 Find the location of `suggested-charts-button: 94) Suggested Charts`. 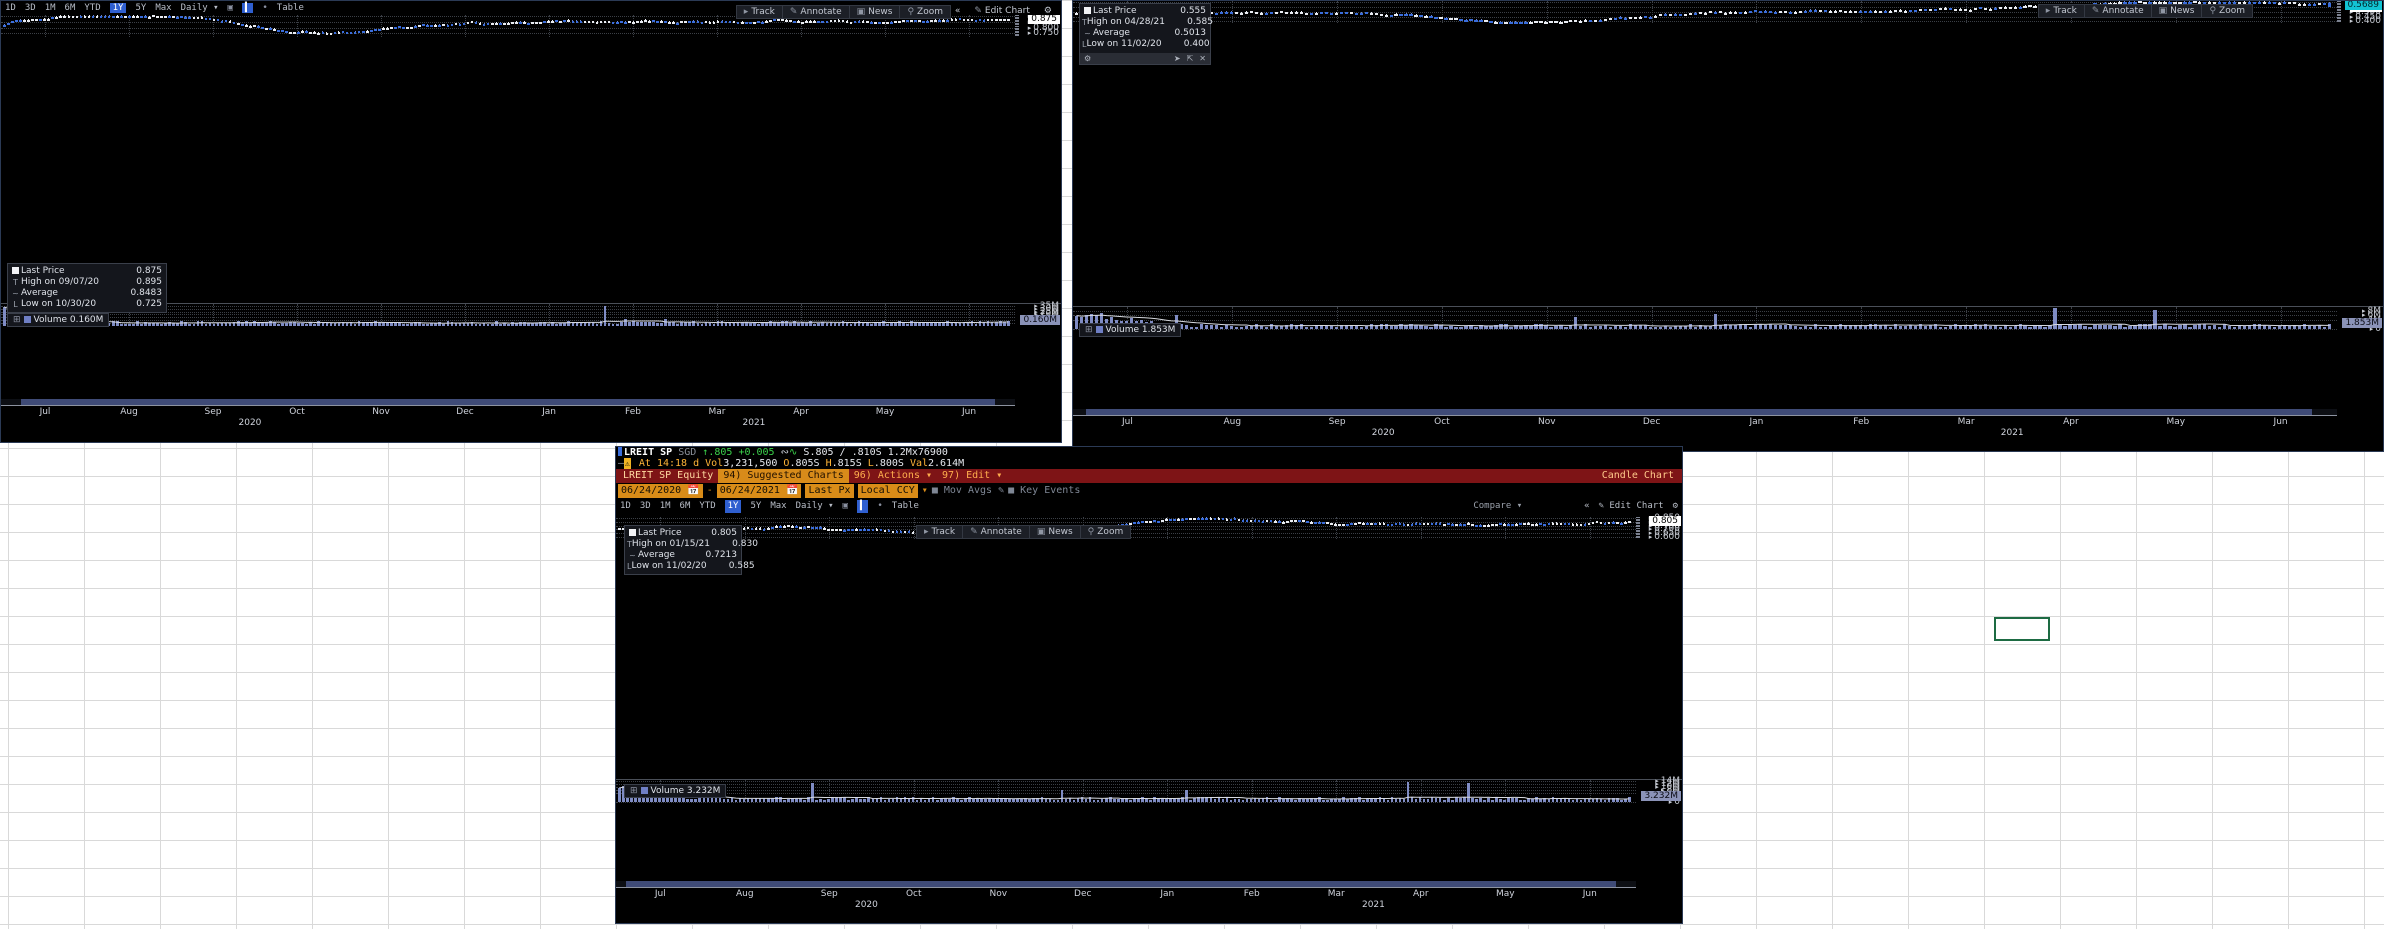

suggested-charts-button: 94) Suggested Charts is located at coordinates (783, 476).